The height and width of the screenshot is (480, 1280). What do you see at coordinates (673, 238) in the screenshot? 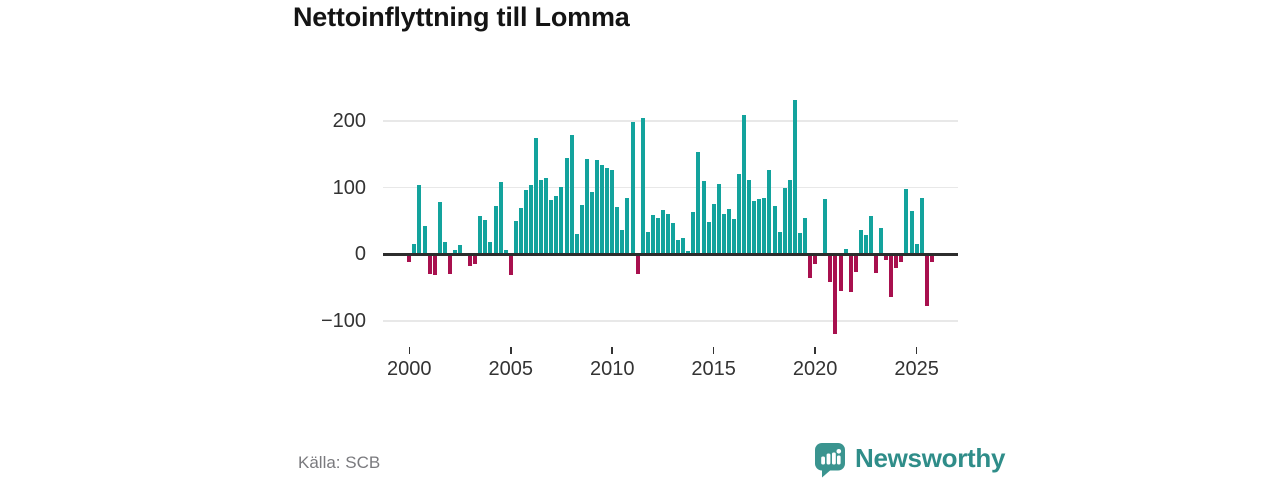
I see `bar-2013-Q1` at bounding box center [673, 238].